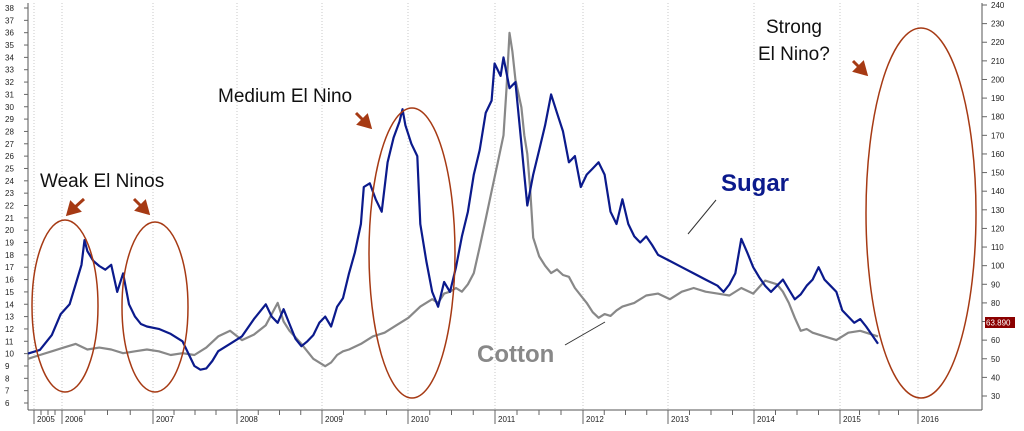 The height and width of the screenshot is (431, 1024). I want to click on left-tick-label: 17, so click(9, 267).